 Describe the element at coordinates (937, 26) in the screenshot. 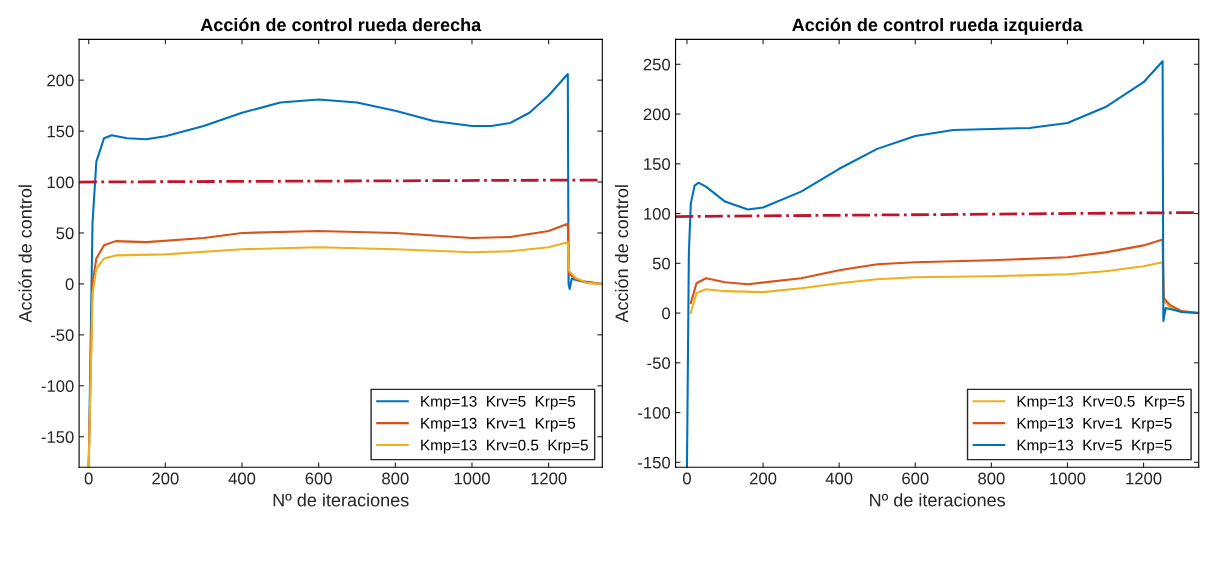

I see `chart-title: Acción de control rueda izquierda` at that location.